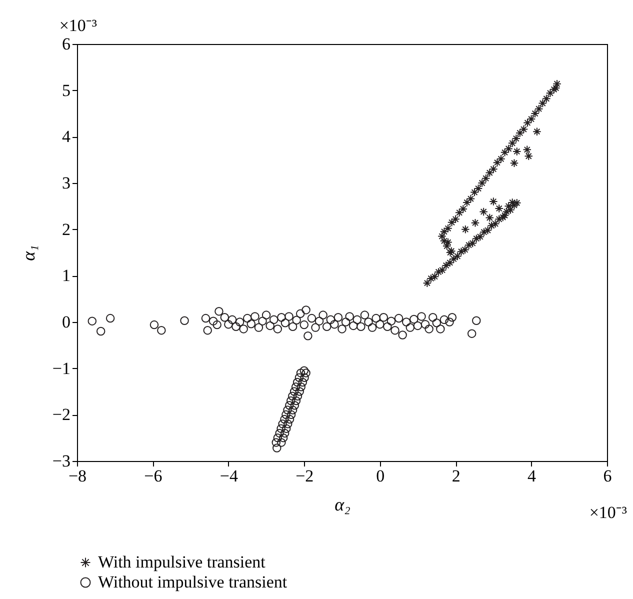 The height and width of the screenshot is (599, 633). I want to click on y-tick-label: 0, so click(66, 322).